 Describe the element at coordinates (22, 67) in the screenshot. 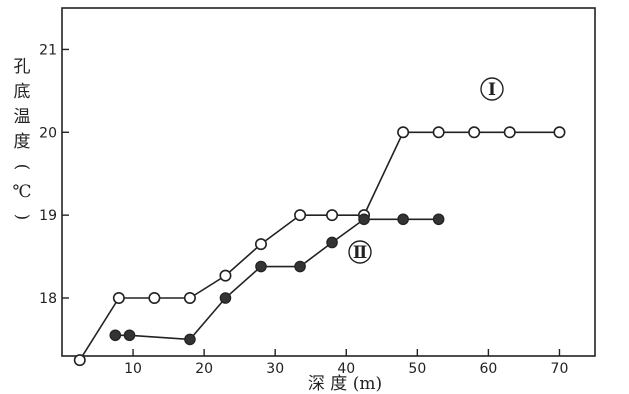

I see `y-axis-label-char: 孔` at that location.